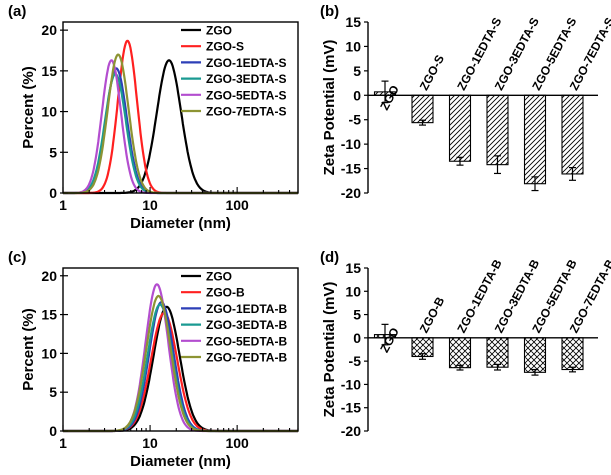 Image resolution: width=611 pixels, height=475 pixels. What do you see at coordinates (572, 134) in the screenshot?
I see `bar-zgo-7edta-s` at bounding box center [572, 134].